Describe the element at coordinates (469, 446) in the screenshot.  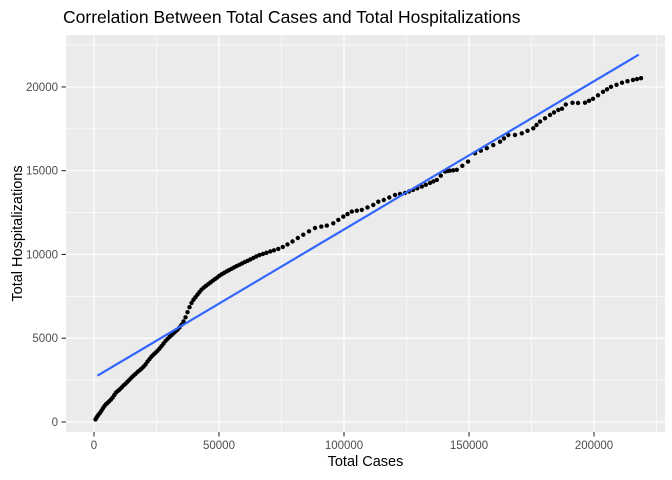
I see `x-tick-label: 150000` at that location.